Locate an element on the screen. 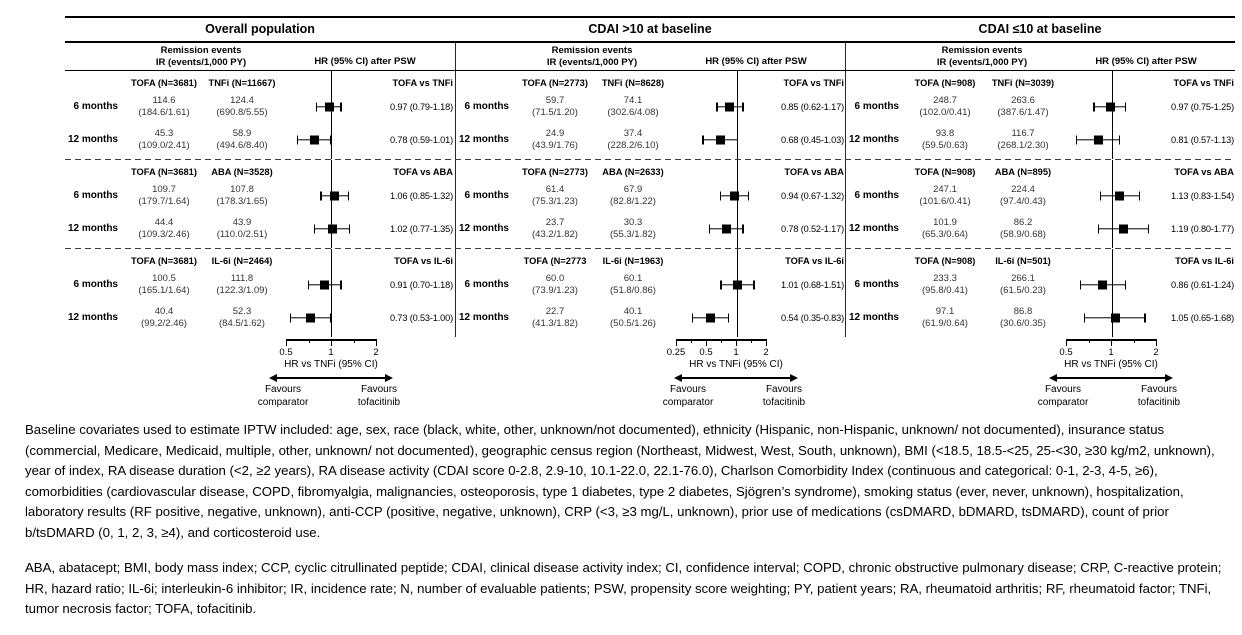 The image size is (1242, 635). comparator-ir-value: 86.2 is located at coordinates (1023, 222).